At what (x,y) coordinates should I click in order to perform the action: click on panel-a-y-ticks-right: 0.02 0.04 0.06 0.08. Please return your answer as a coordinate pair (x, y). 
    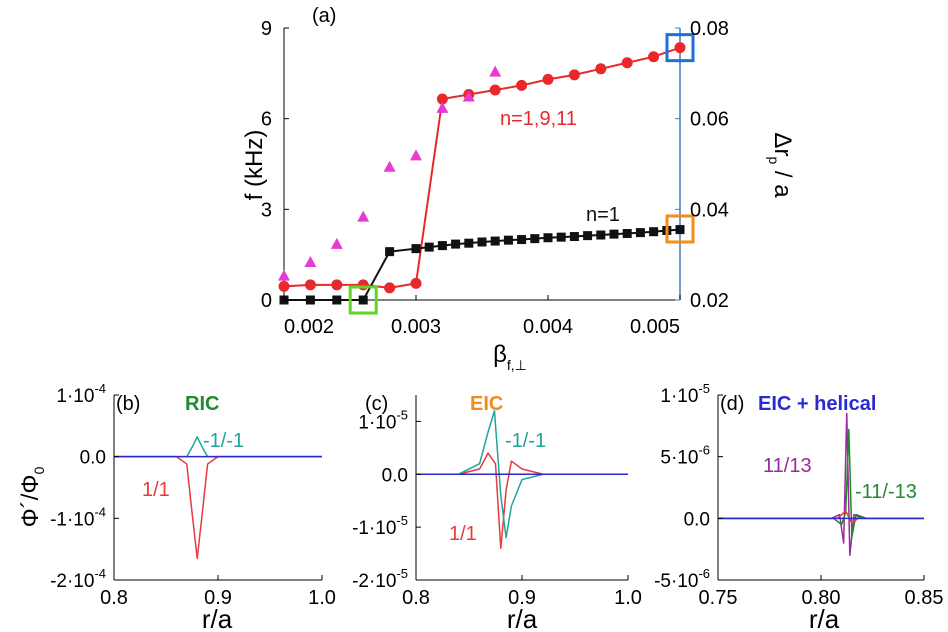
    Looking at the image, I should click on (702, 165).